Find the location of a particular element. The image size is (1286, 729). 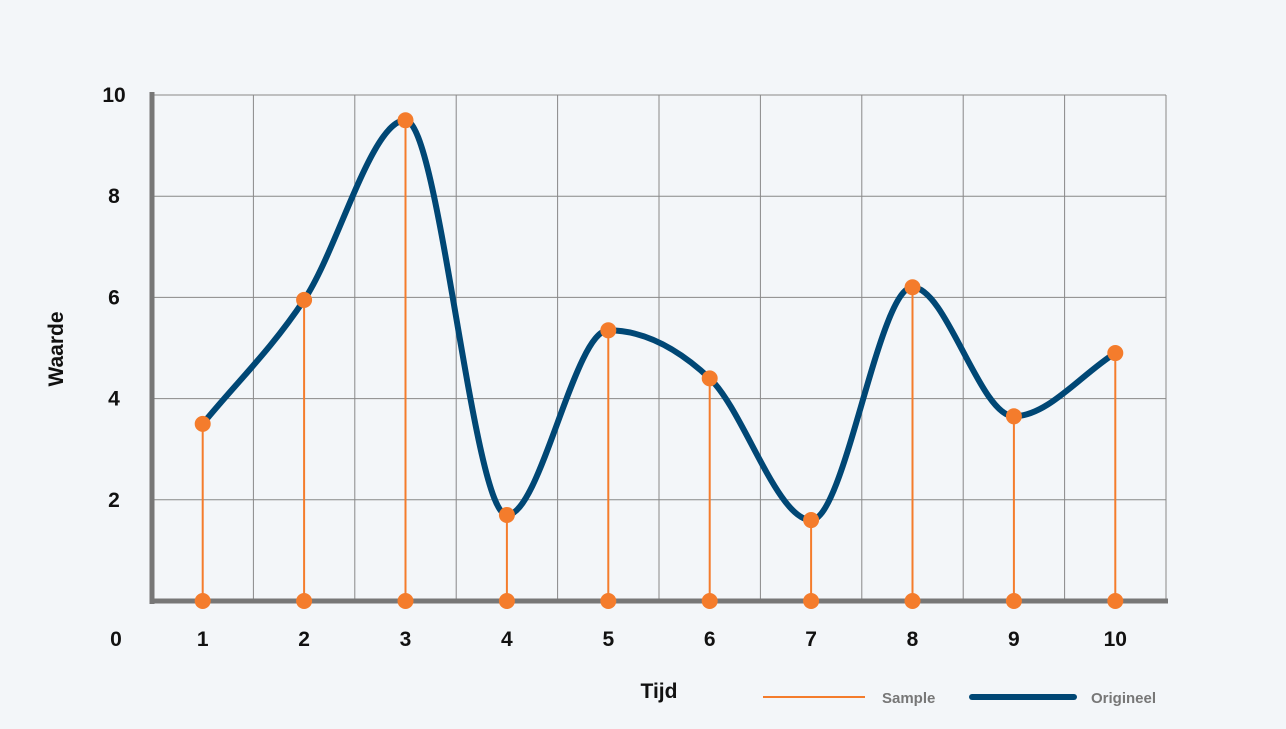

y-tick-label: 8 is located at coordinates (114, 196).